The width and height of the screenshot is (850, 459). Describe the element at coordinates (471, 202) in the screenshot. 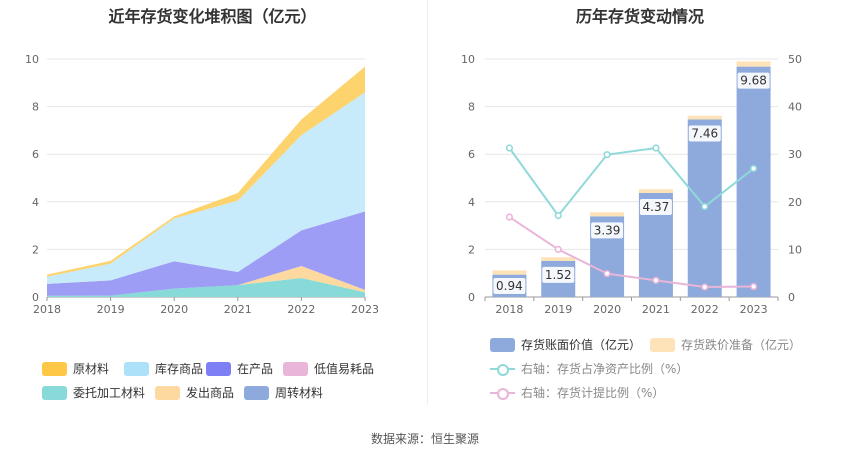

I see `right-y-tick-label: 4` at that location.